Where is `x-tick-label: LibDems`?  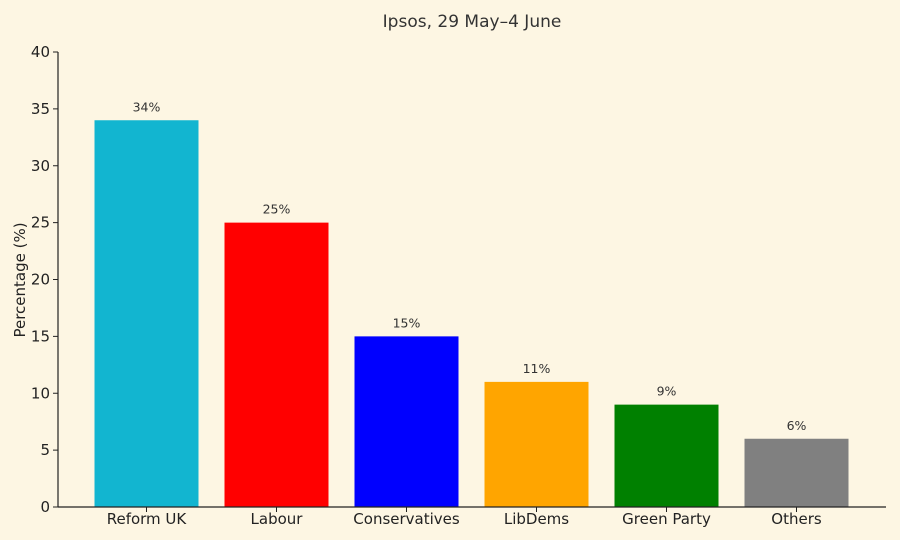 x-tick-label: LibDems is located at coordinates (536, 519).